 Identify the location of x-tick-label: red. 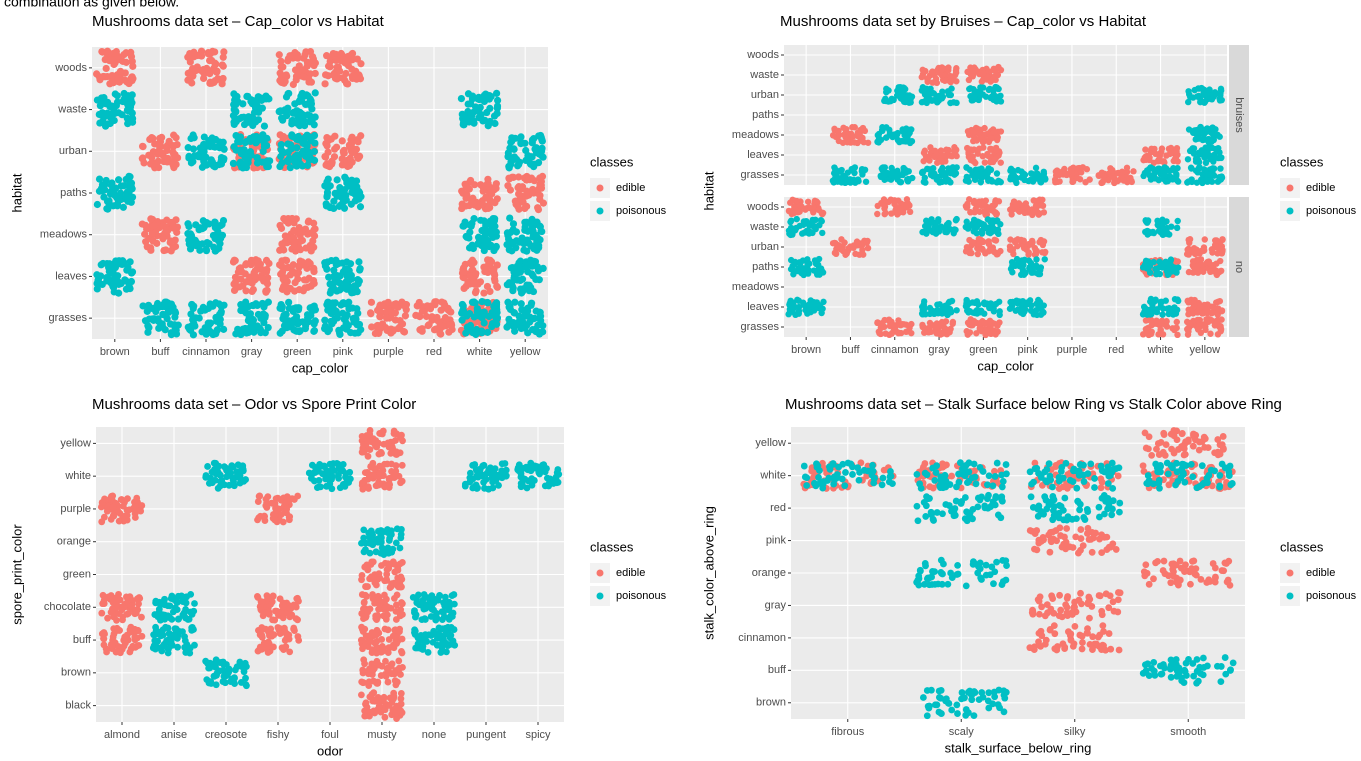
(434, 352).